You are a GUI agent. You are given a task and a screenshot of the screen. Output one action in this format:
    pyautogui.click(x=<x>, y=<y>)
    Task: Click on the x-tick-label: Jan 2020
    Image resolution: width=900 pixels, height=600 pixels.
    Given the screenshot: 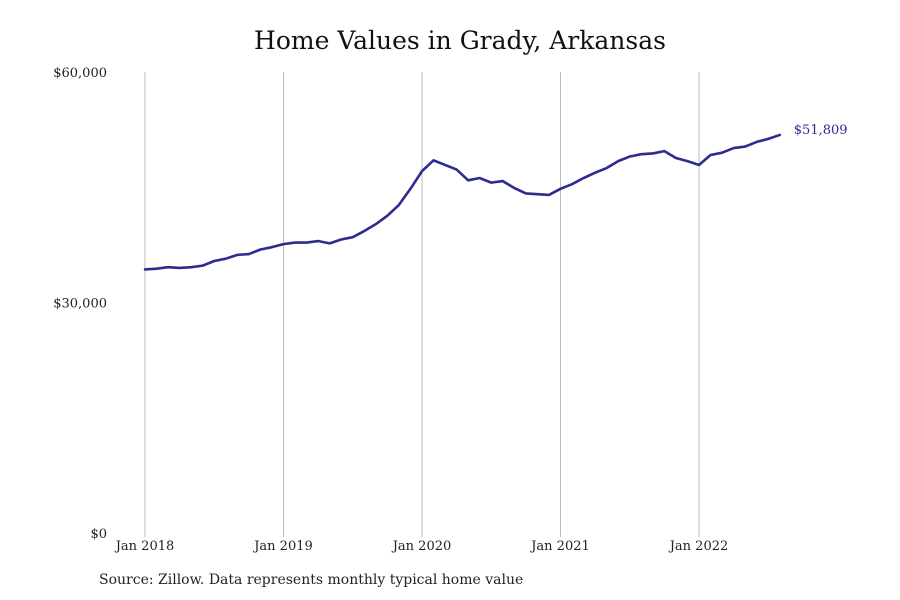 What is the action you would take?
    pyautogui.click(x=421, y=546)
    